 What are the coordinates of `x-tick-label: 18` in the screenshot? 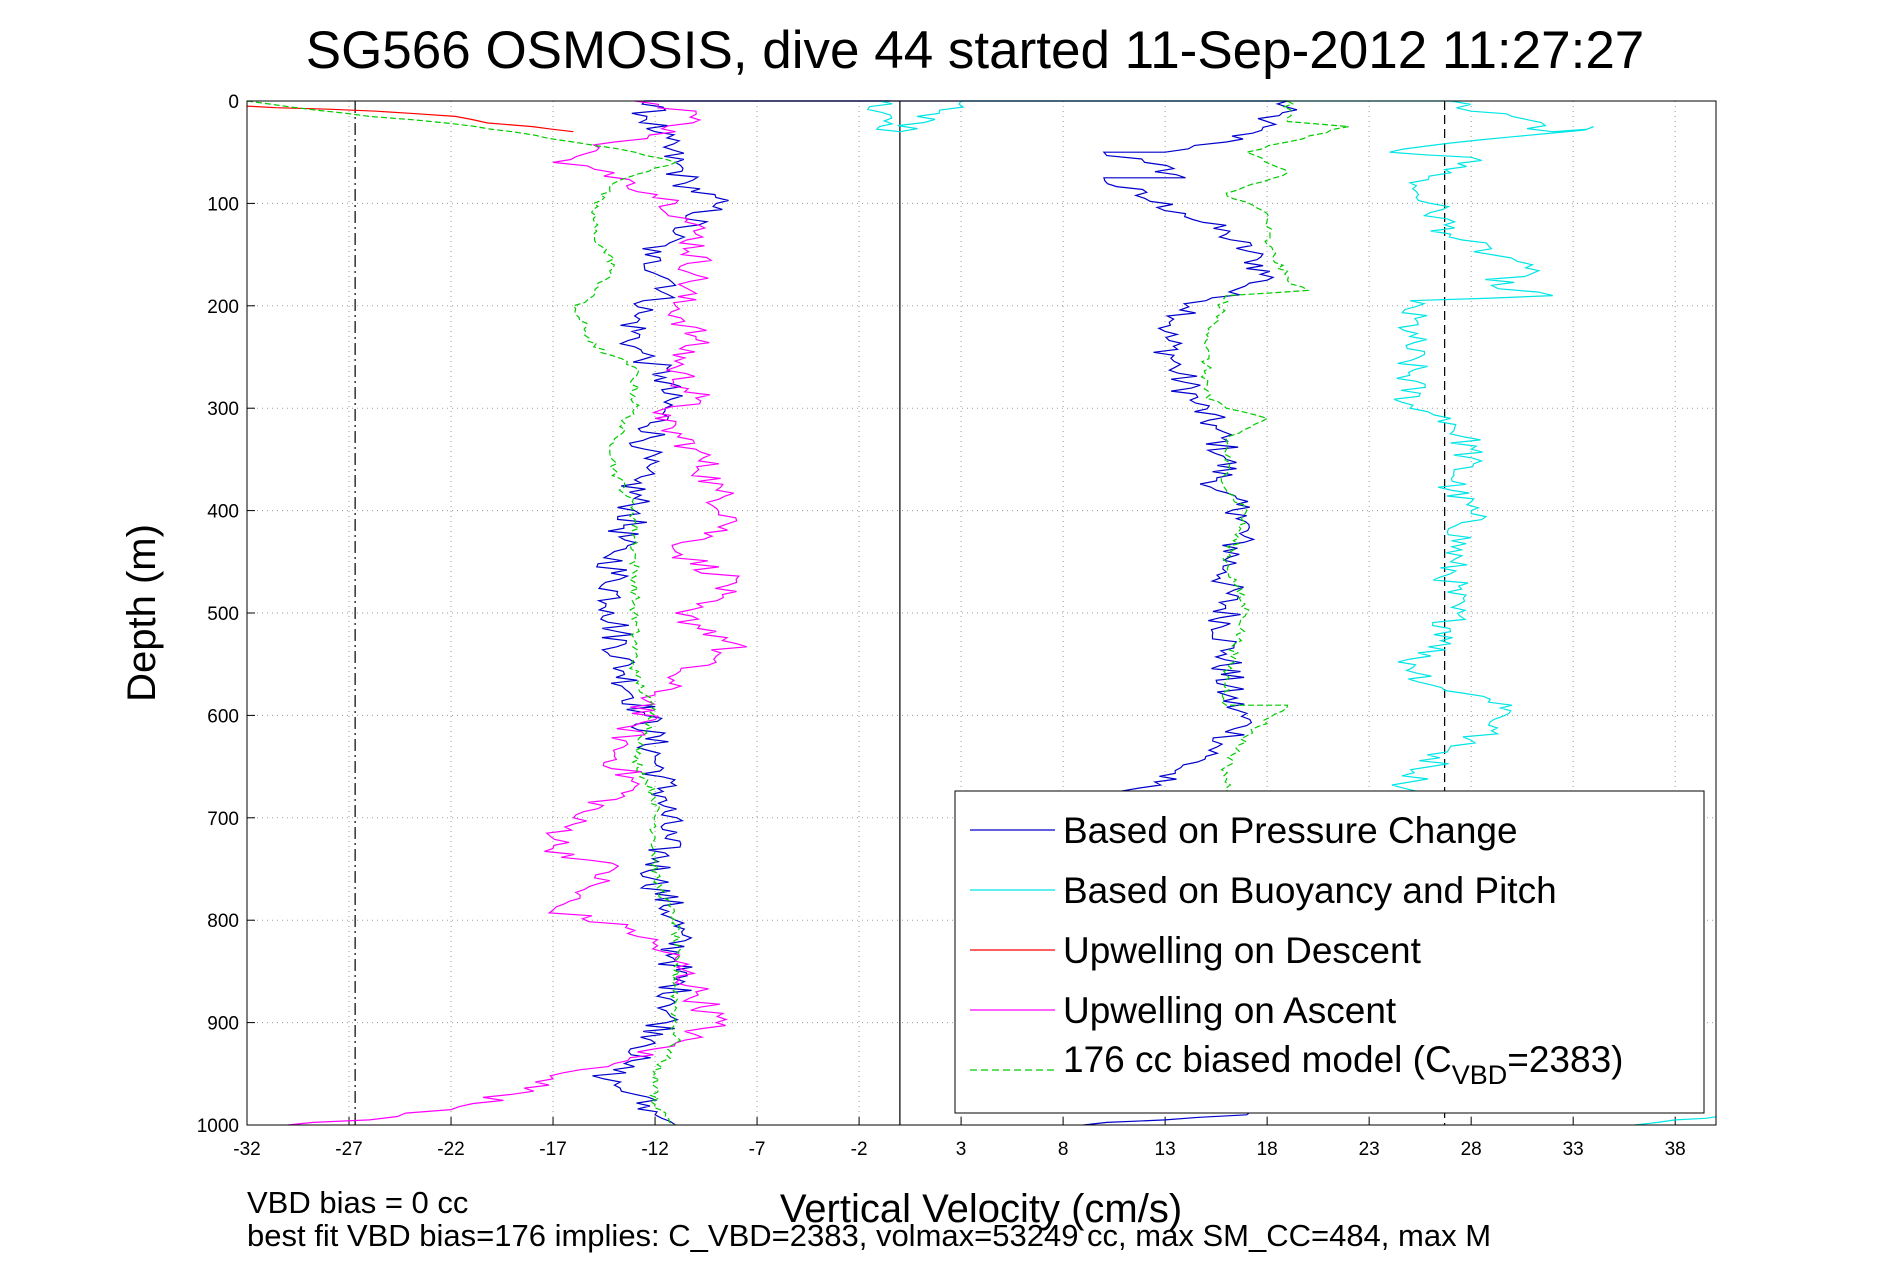 It's located at (1267, 1149).